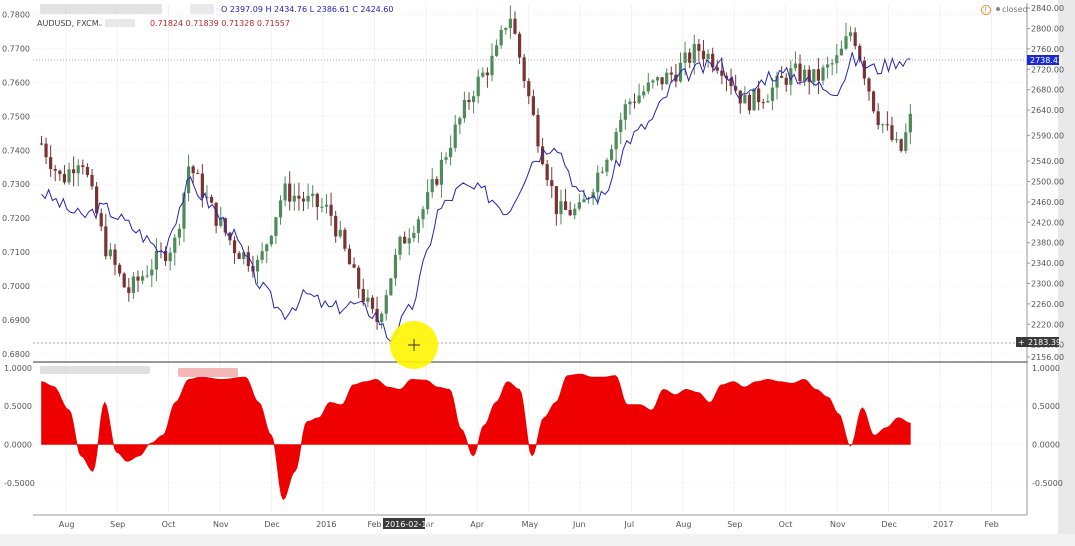  Describe the element at coordinates (100, 23) in the screenshot. I see `symbol-dropdown-icon: ⌄` at that location.